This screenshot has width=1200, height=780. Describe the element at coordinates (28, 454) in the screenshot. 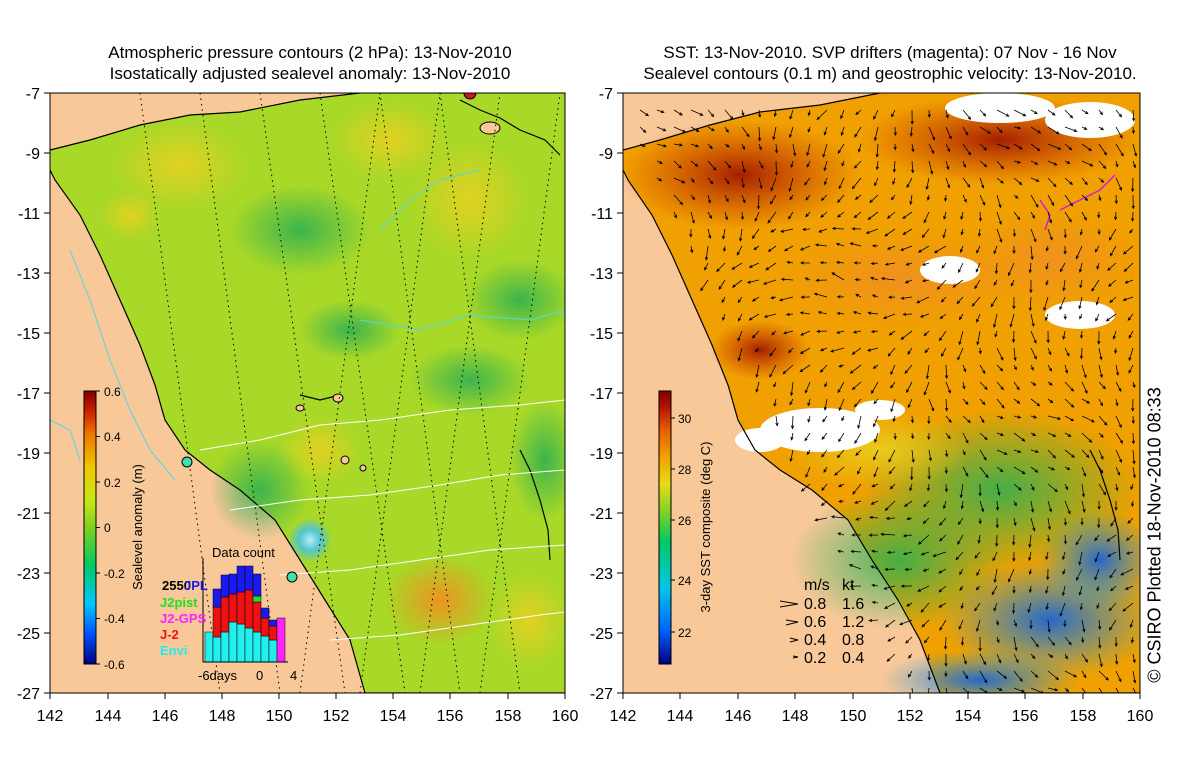

I see `left-y-tick-label: -19` at that location.